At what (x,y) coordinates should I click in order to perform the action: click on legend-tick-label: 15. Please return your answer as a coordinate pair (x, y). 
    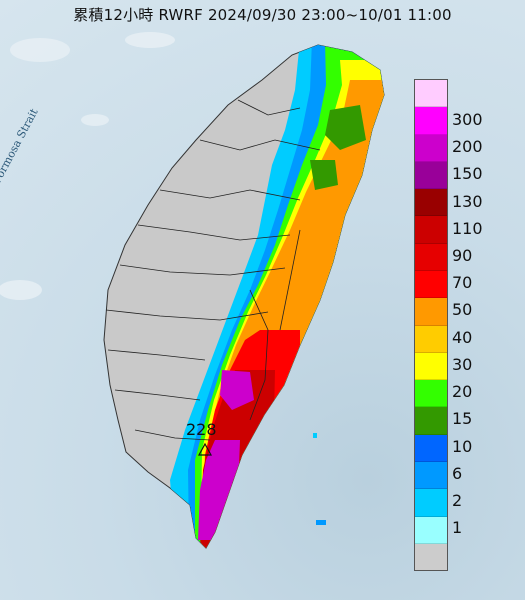
    Looking at the image, I should click on (462, 419).